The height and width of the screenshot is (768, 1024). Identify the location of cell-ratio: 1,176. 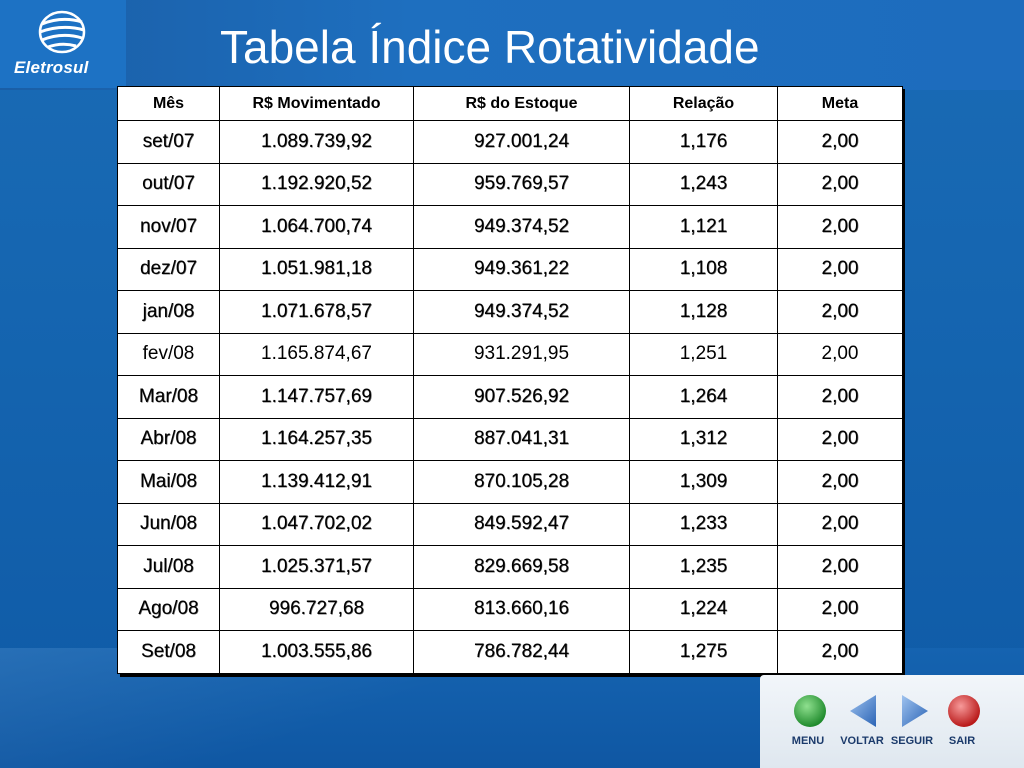
(703, 142).